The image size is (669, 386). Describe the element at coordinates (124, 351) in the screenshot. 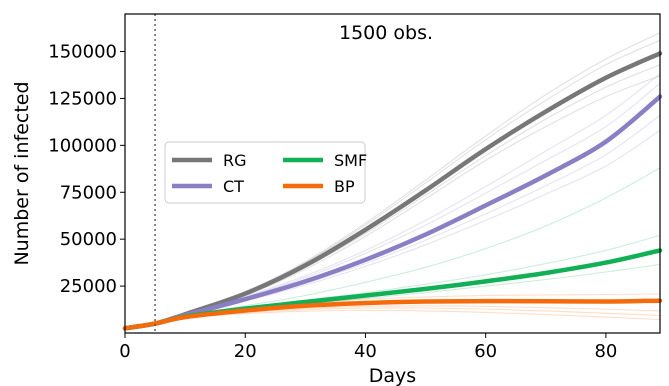

I see `x-tick-label: 0` at that location.